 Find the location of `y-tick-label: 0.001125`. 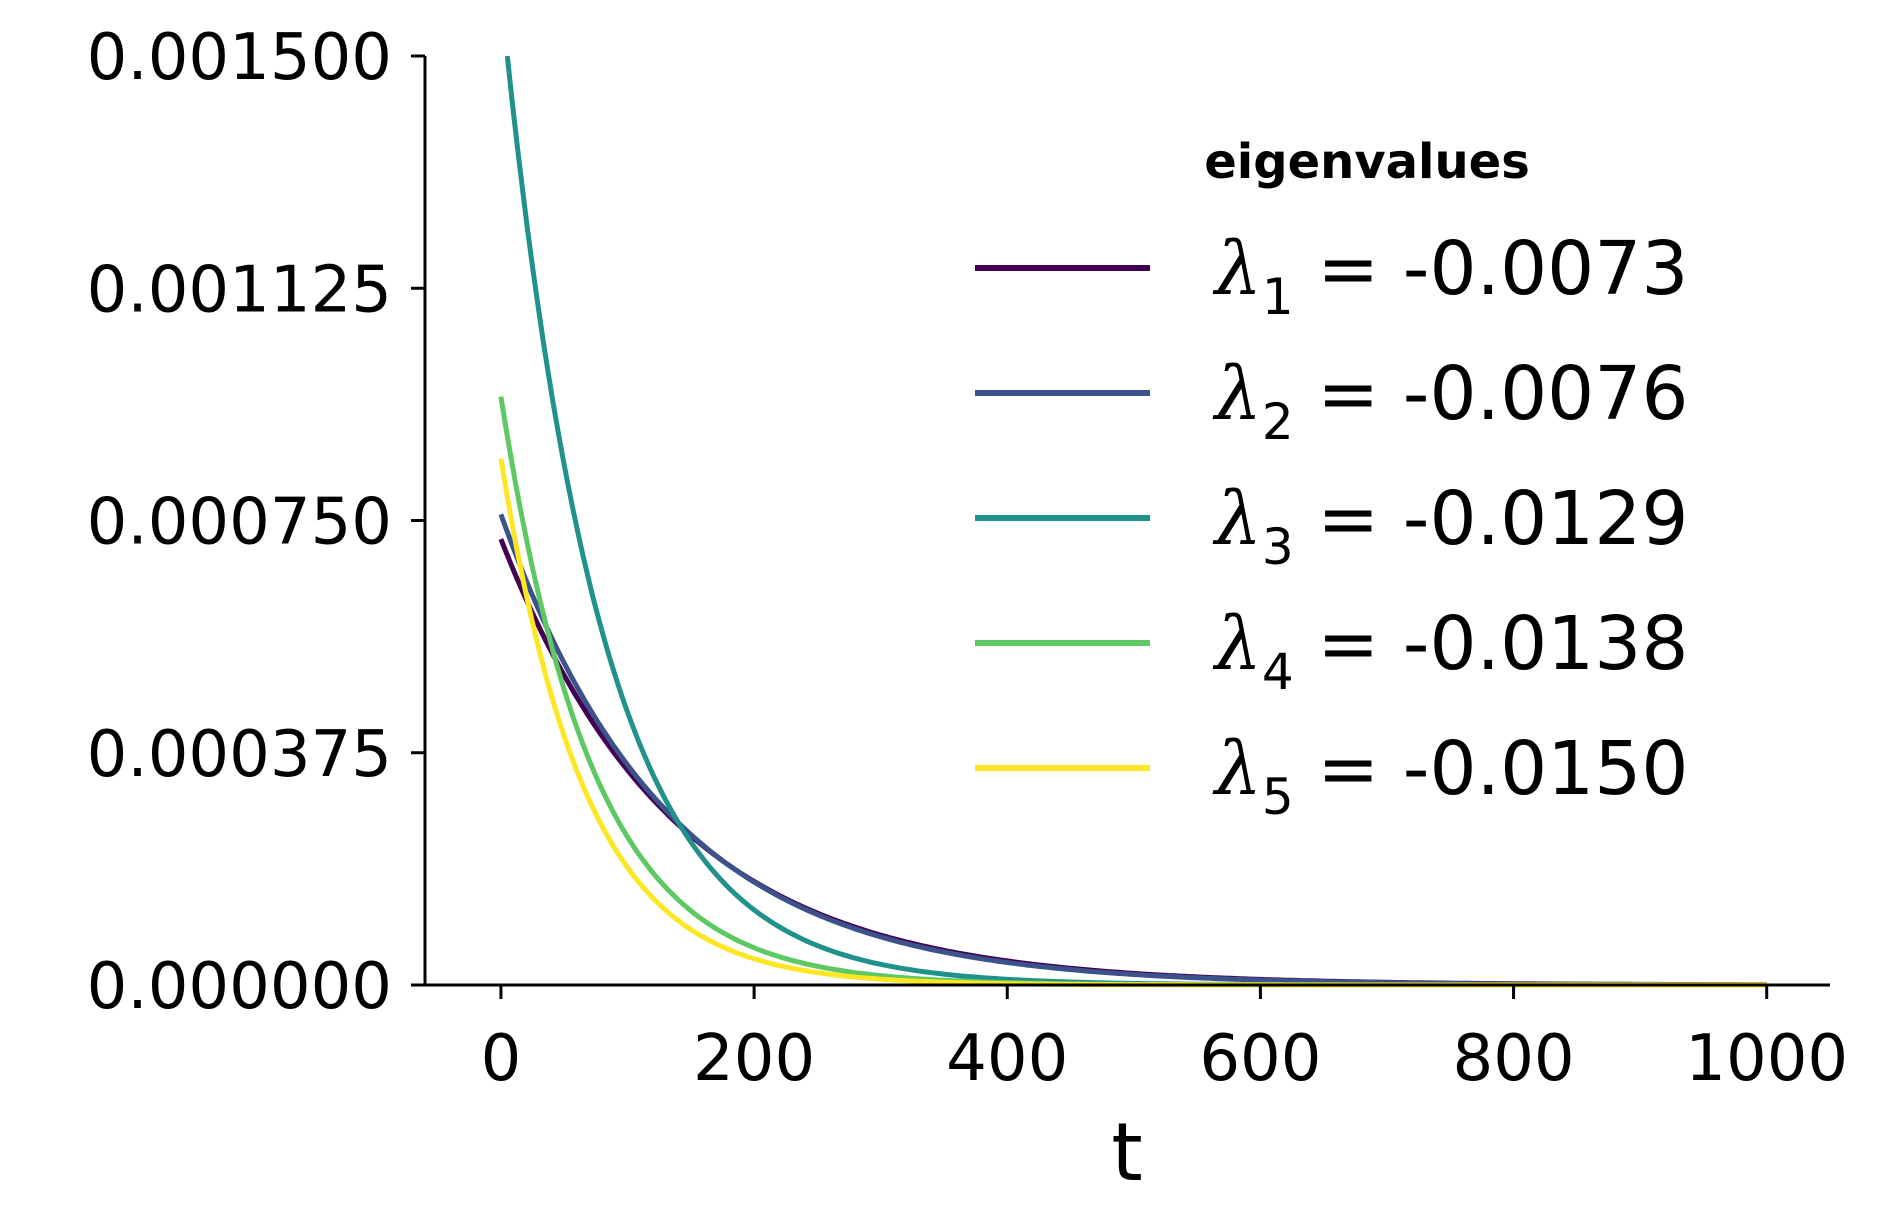

y-tick-label: 0.001125 is located at coordinates (239, 290).